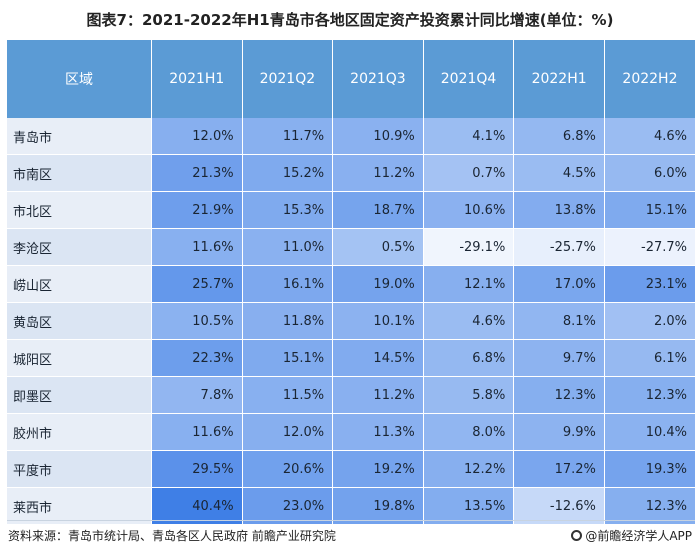 Image resolution: width=700 pixels, height=558 pixels. I want to click on value-cell: 16.1%, so click(287, 284).